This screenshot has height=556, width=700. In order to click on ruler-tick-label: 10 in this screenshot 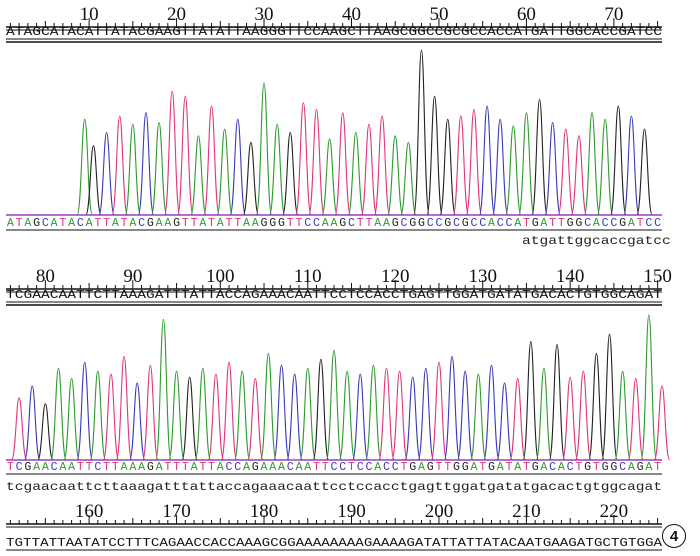, I will do `click(89, 14)`.